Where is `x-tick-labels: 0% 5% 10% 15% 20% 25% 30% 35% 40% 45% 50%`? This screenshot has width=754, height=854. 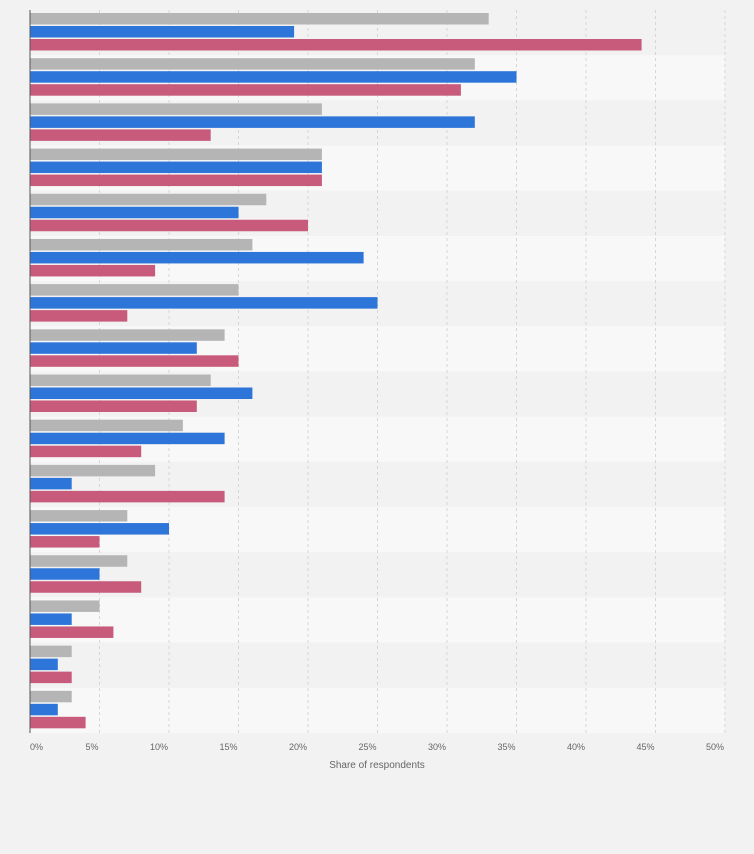 x-tick-labels: 0% 5% 10% 15% 20% 25% 30% 35% 40% 45% 50% is located at coordinates (377, 747).